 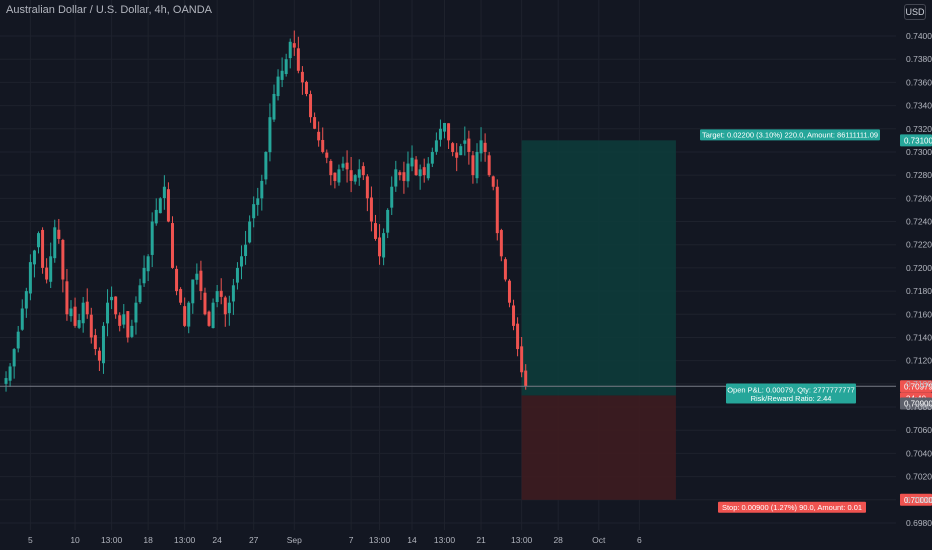 What do you see at coordinates (639, 540) in the screenshot?
I see `time-tick-label: 6` at bounding box center [639, 540].